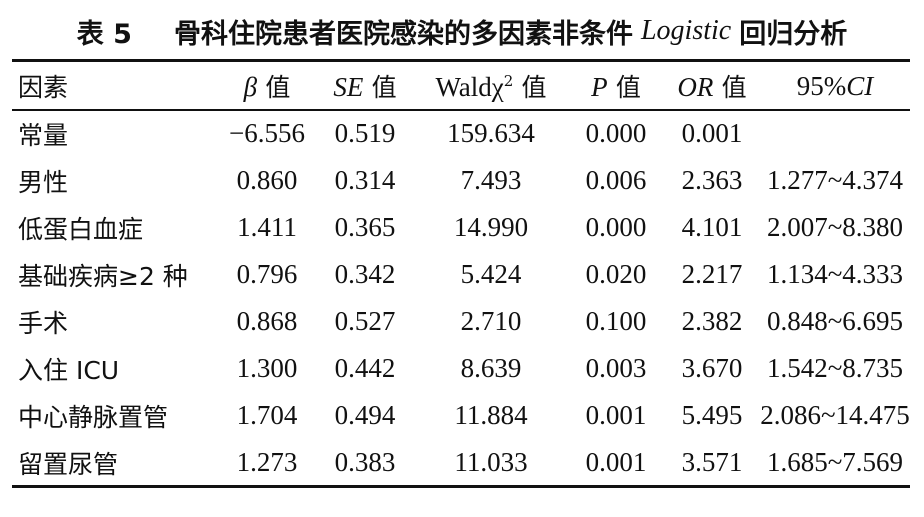 This screenshot has height=517, width=924. What do you see at coordinates (43, 135) in the screenshot?
I see `cell-factor: 常量` at bounding box center [43, 135].